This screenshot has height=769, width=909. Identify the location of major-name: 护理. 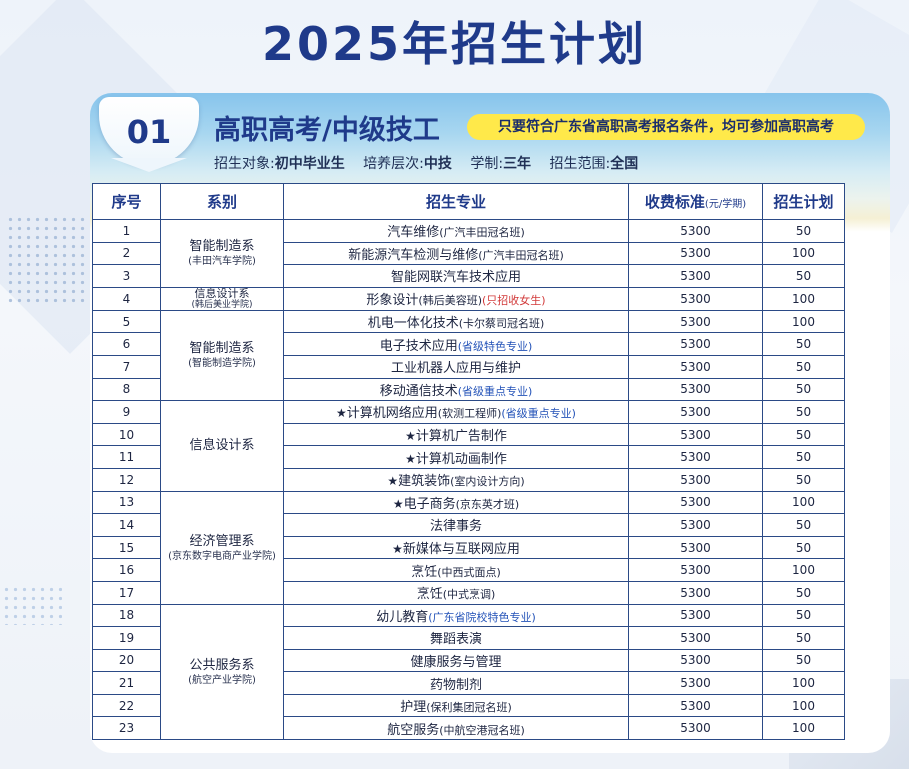
(413, 708).